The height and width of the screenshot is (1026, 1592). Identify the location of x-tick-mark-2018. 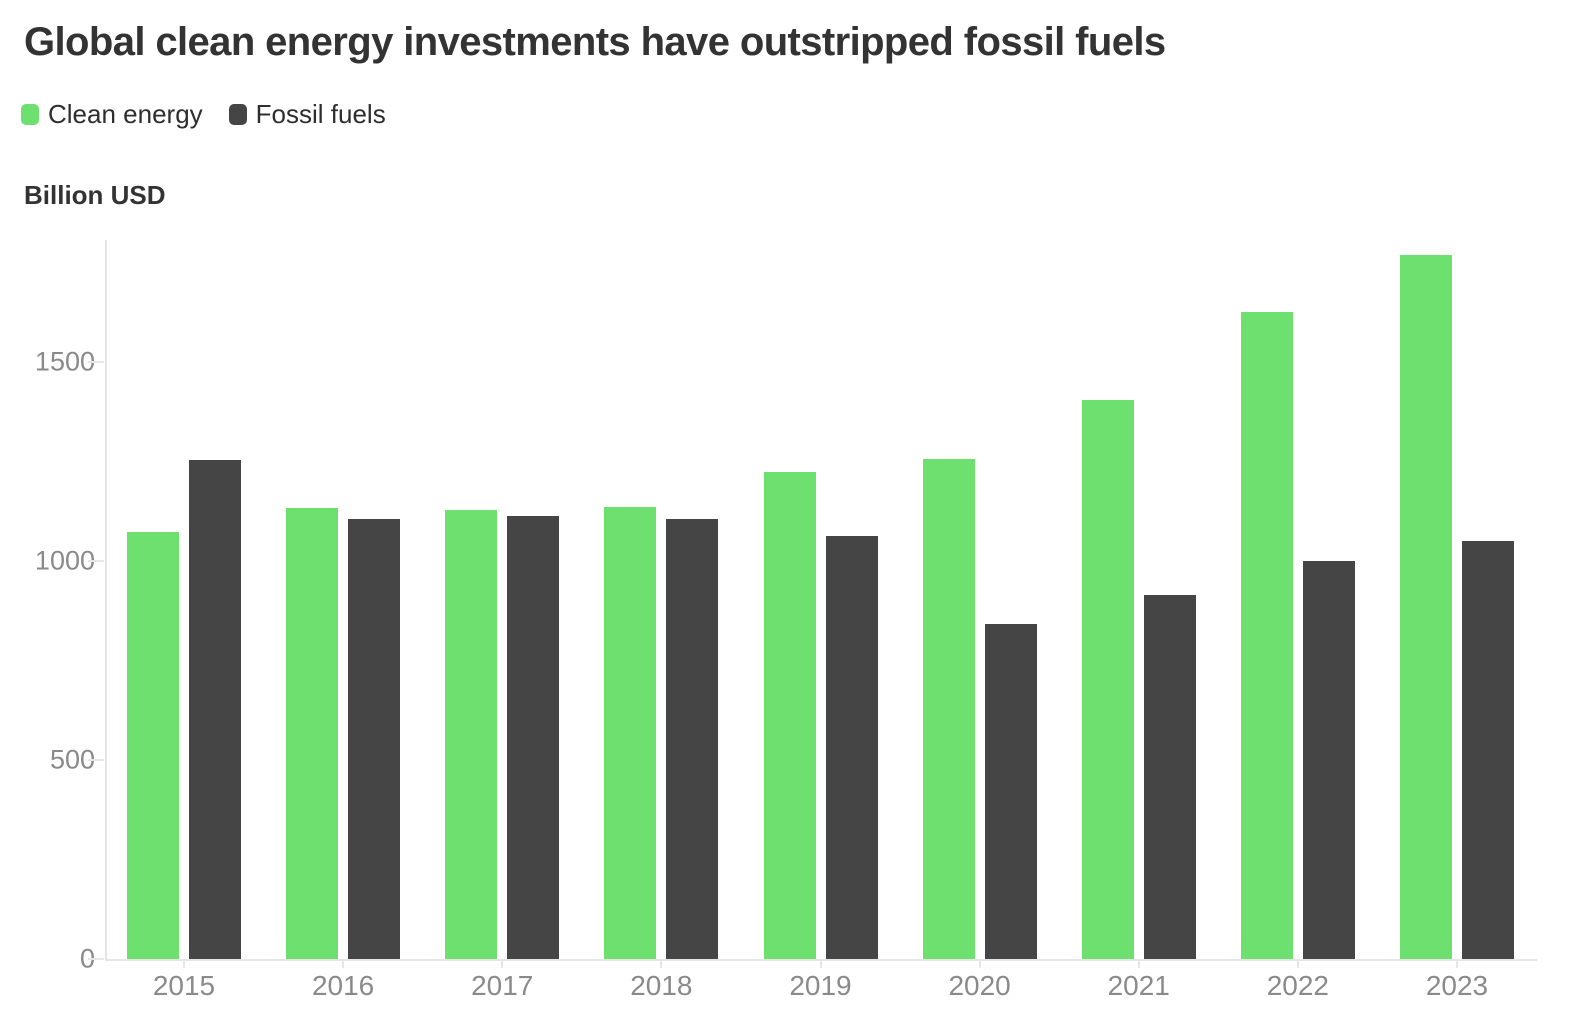
(661, 963).